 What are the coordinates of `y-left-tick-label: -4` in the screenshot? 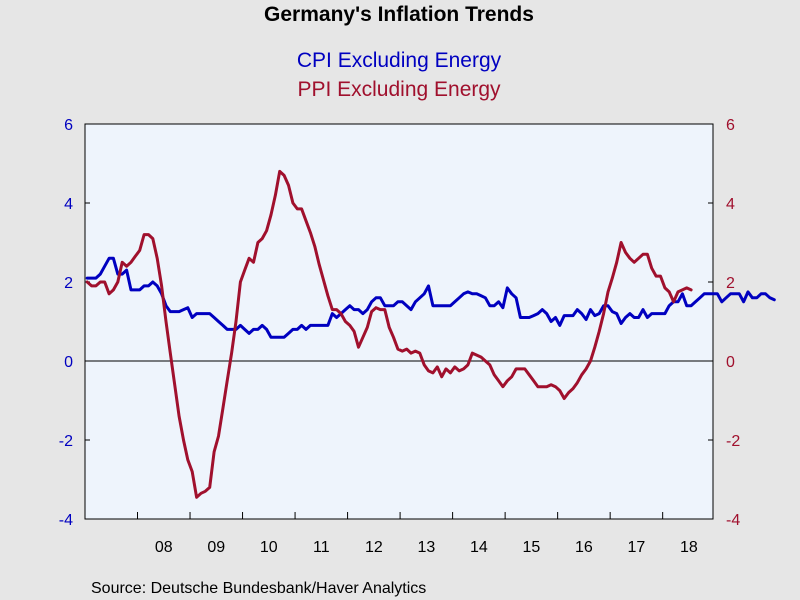 It's located at (66, 520).